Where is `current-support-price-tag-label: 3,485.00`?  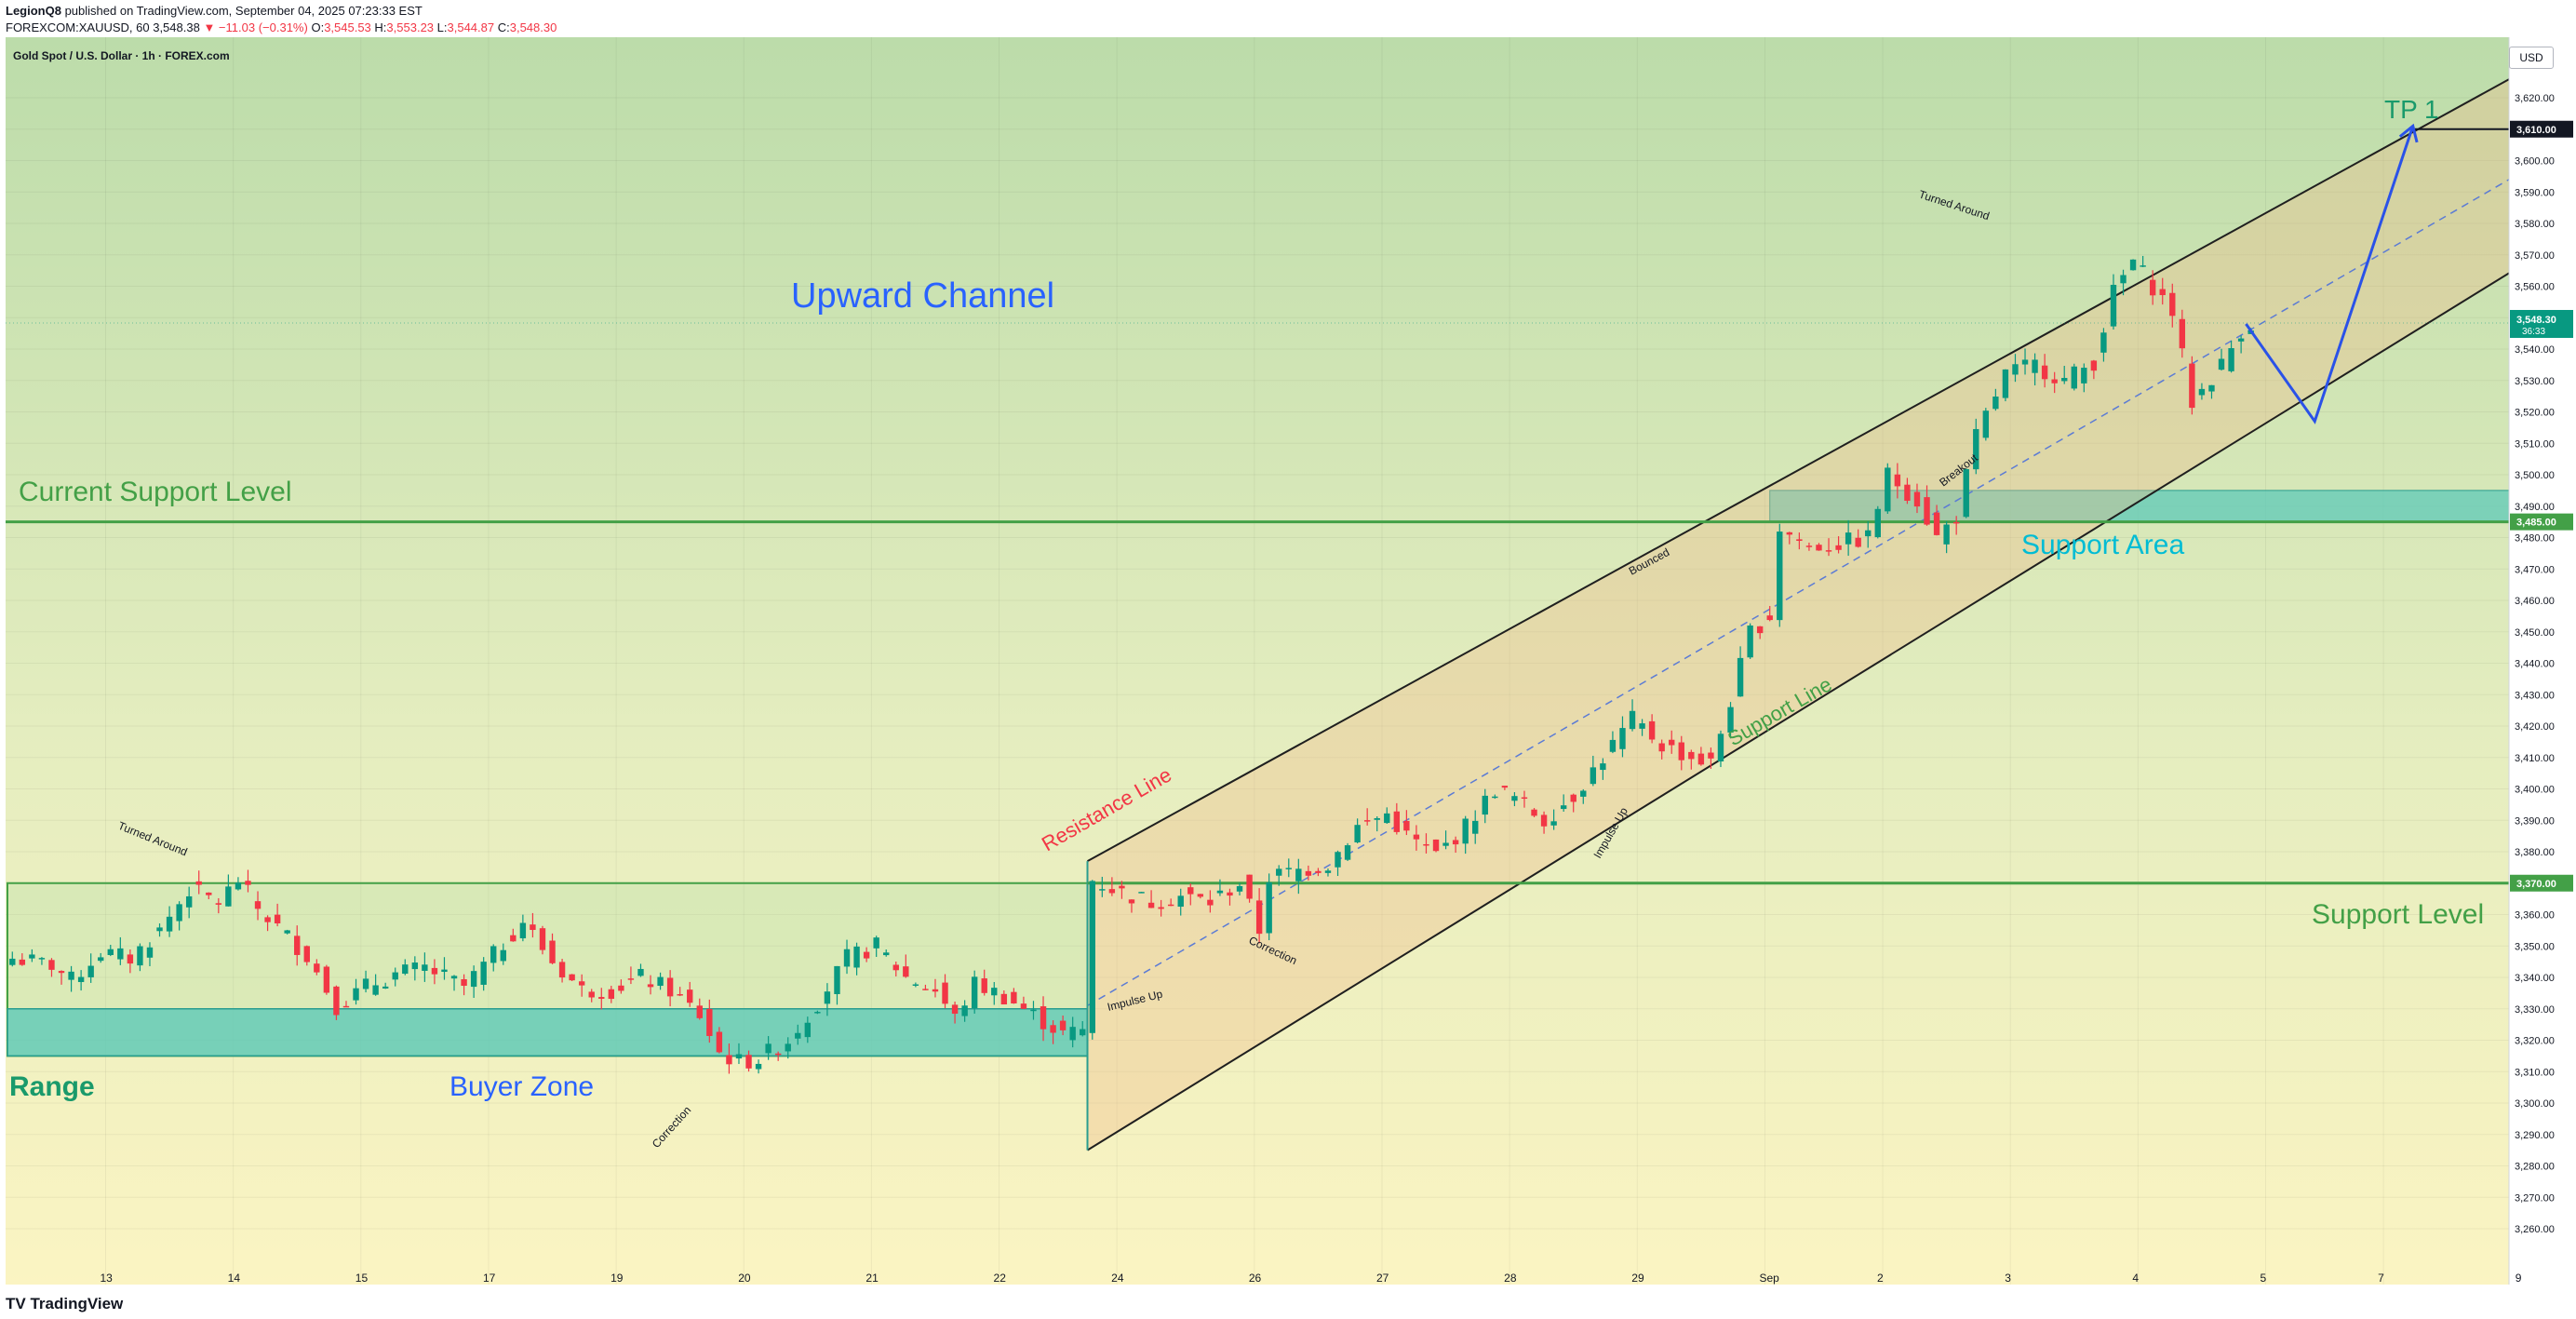 current-support-price-tag-label: 3,485.00 is located at coordinates (2536, 523).